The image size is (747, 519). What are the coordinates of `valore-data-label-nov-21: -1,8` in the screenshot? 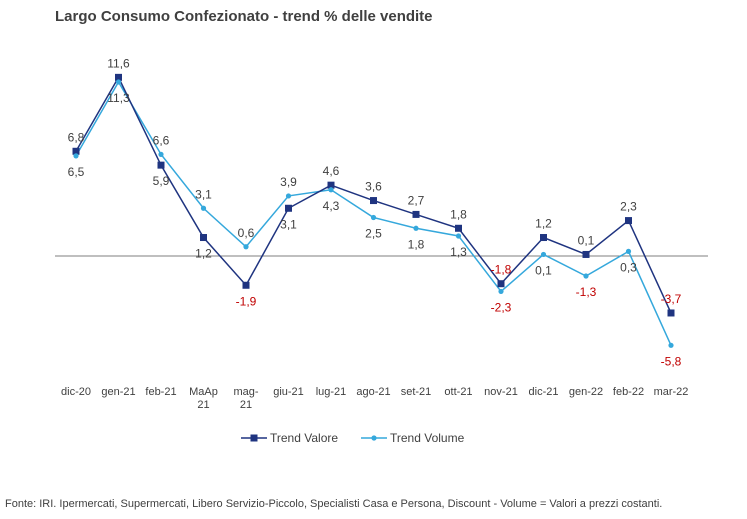 It's located at (501, 270).